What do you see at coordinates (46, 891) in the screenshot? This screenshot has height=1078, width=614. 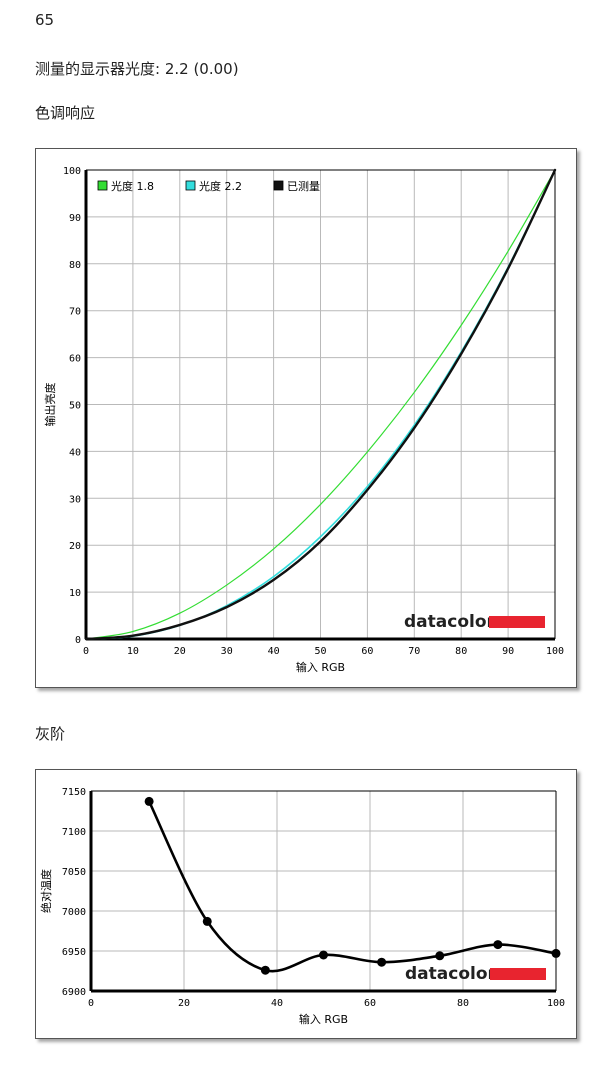 I see `y-axis-label: 绝对温度` at bounding box center [46, 891].